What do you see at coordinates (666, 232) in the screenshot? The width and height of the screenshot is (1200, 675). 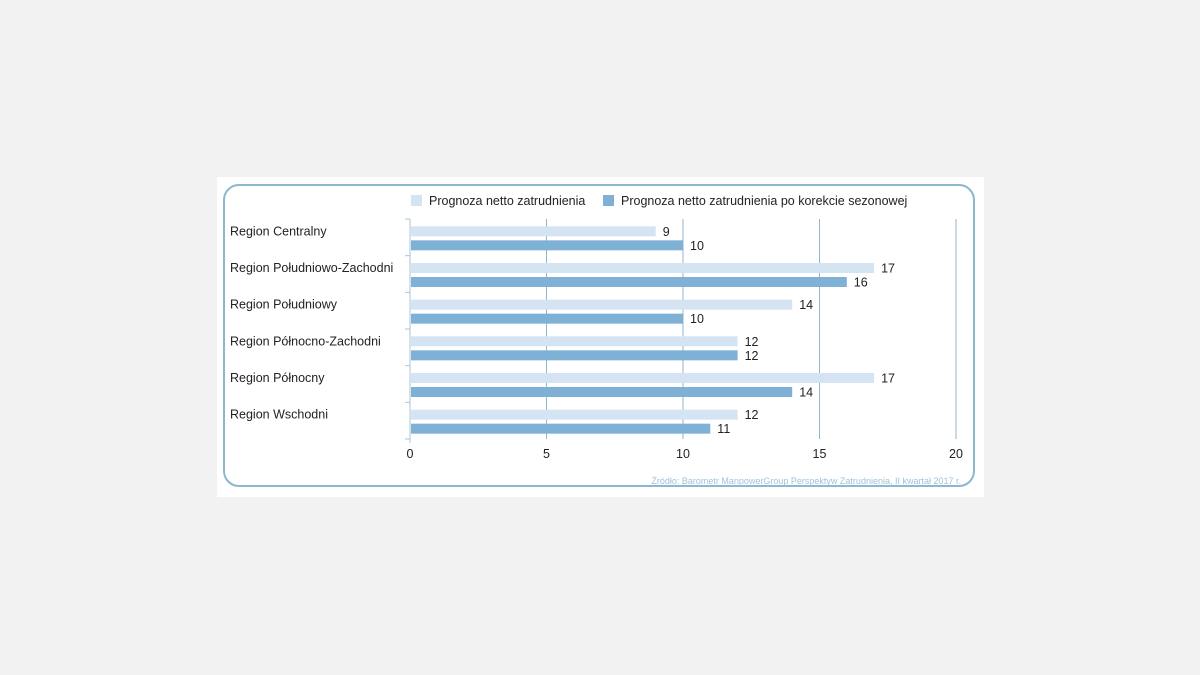 I see `data-label-series-1: 9` at bounding box center [666, 232].